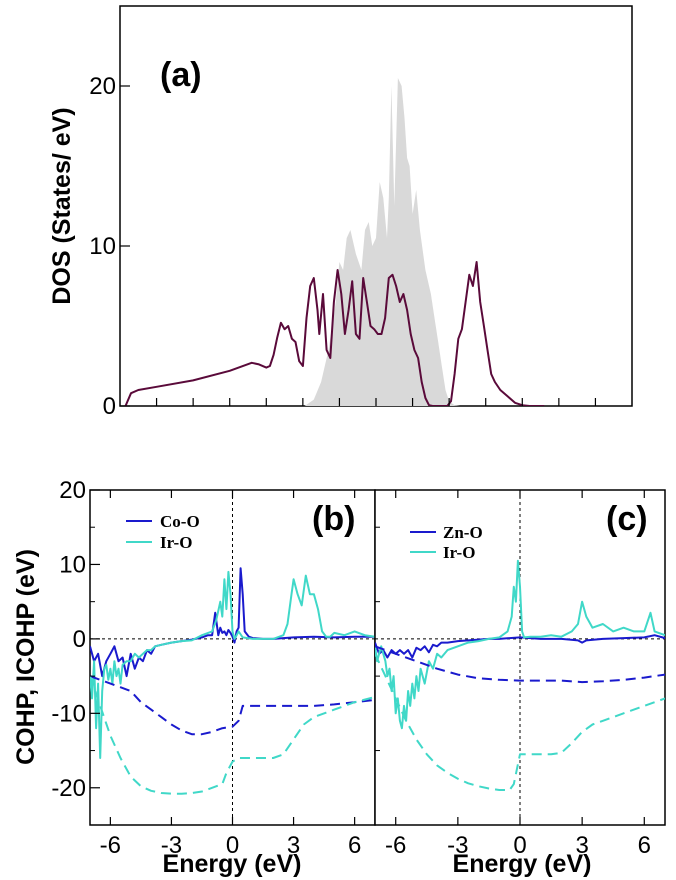 The height and width of the screenshot is (880, 676). I want to click on panel-b-x-tick-label: -3, so click(171, 845).